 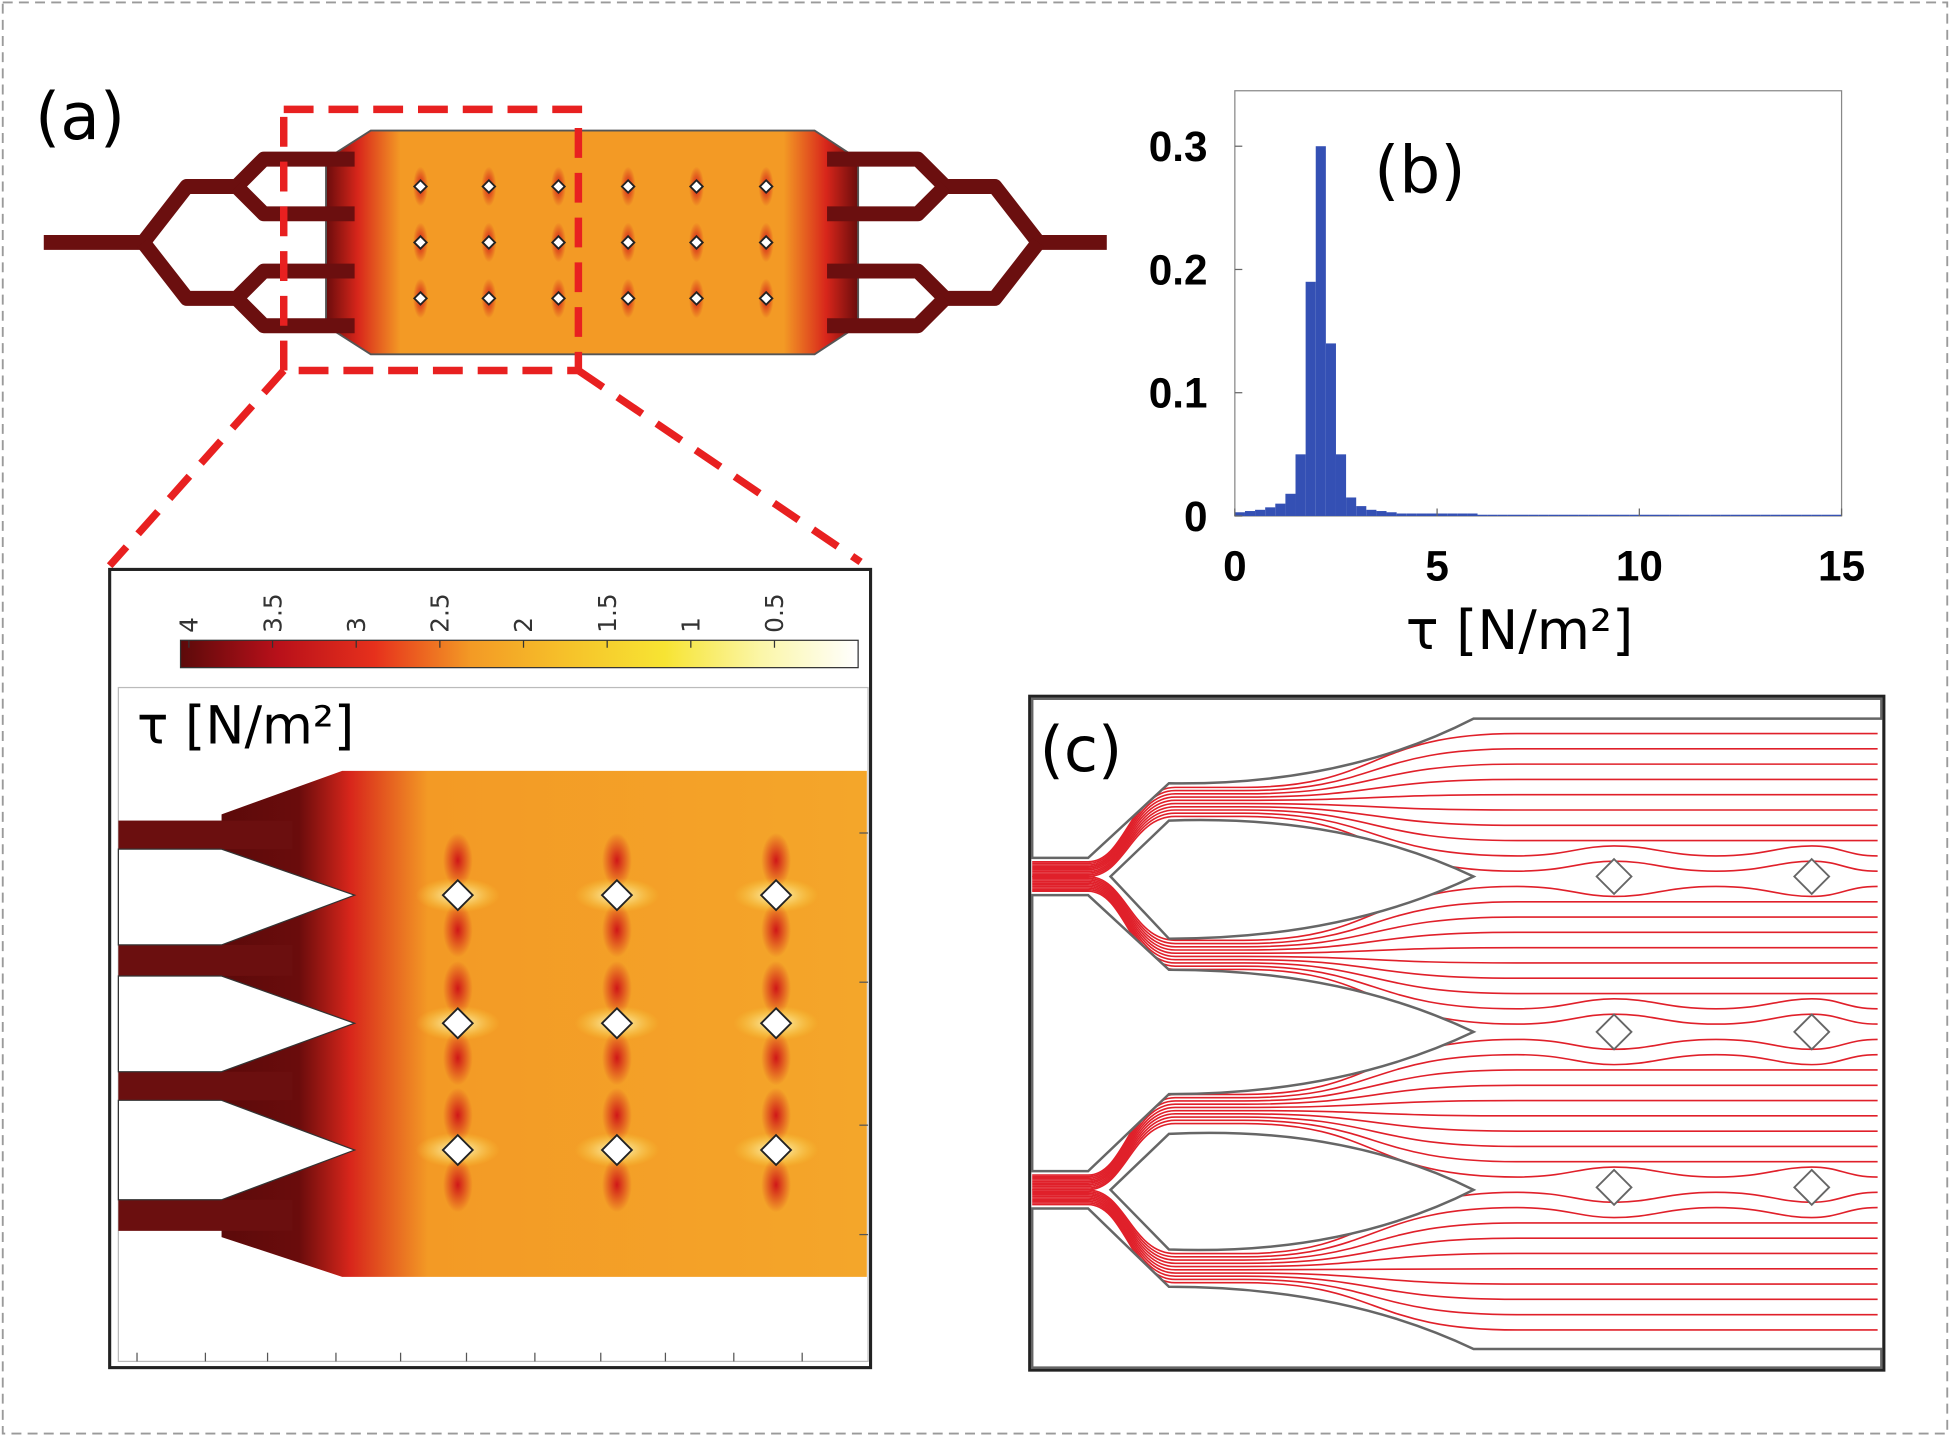 I want to click on colorbar-tick-label: 1, so click(x=691, y=625).